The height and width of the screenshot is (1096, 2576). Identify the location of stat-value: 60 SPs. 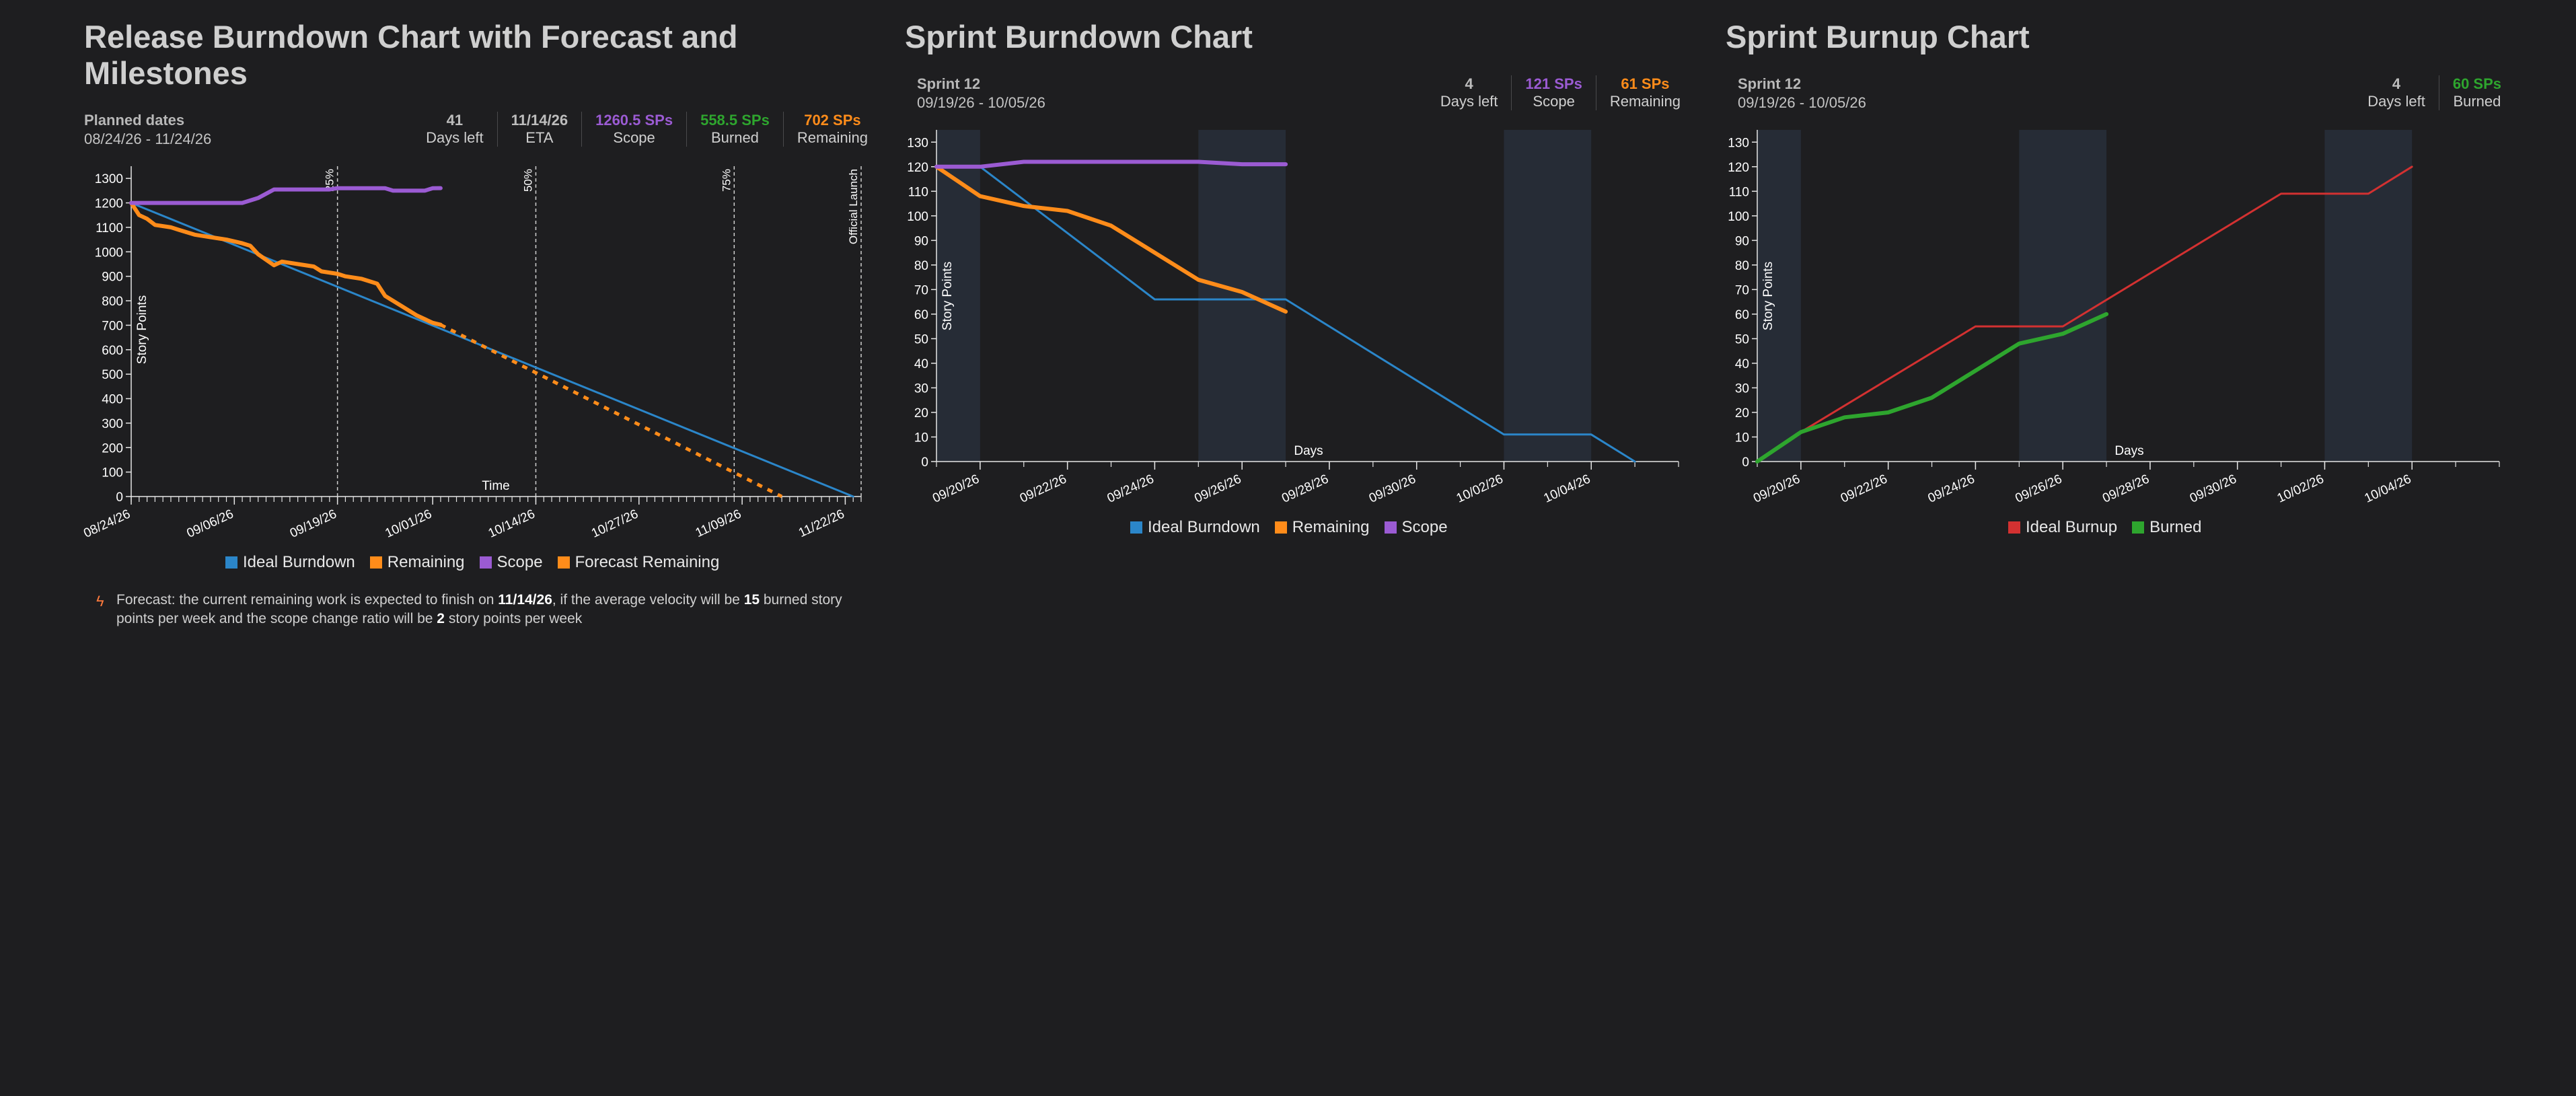
(2476, 83).